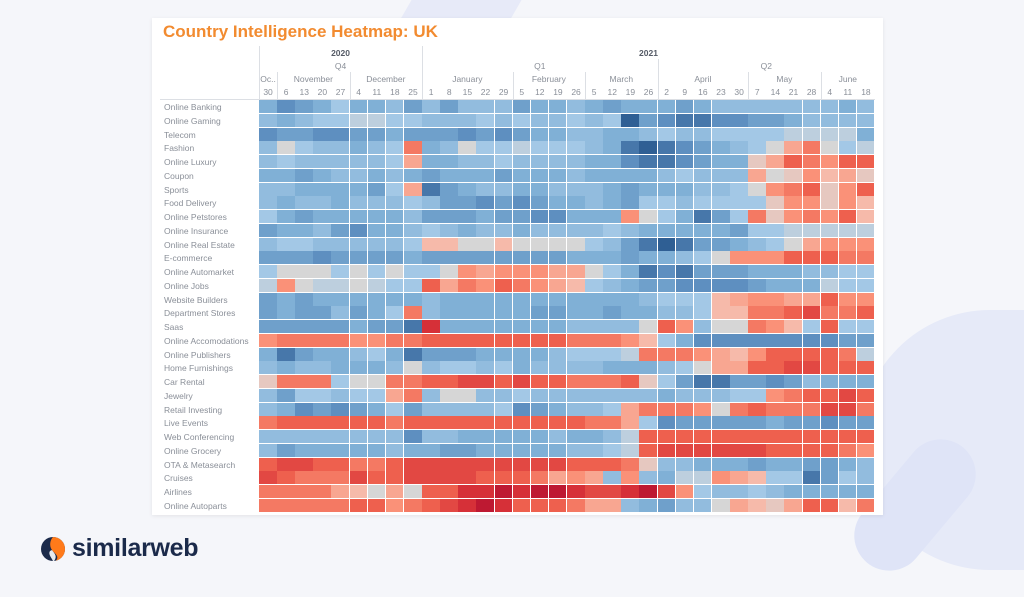  What do you see at coordinates (830, 92) in the screenshot?
I see `day-header: 4` at bounding box center [830, 92].